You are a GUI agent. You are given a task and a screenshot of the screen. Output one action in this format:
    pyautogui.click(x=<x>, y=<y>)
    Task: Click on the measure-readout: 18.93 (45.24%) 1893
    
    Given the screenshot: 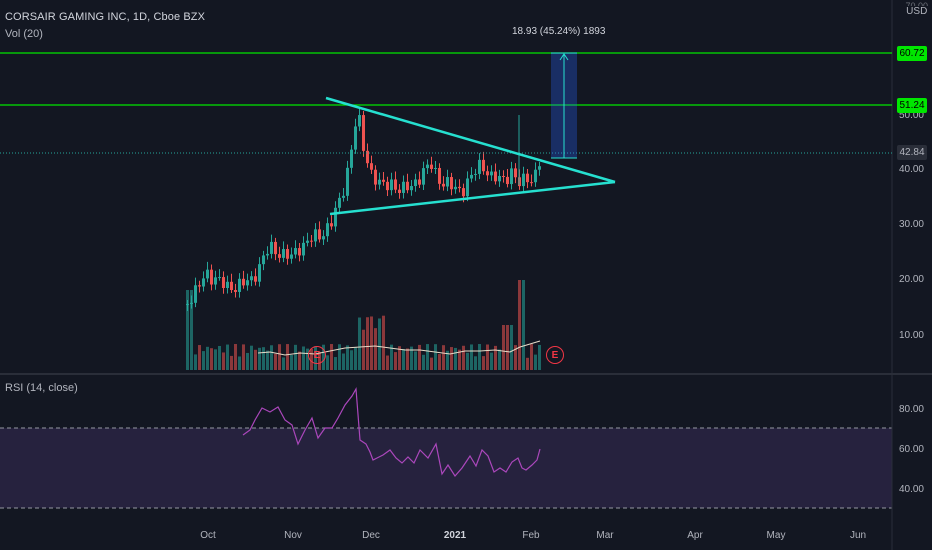 What is the action you would take?
    pyautogui.click(x=559, y=31)
    